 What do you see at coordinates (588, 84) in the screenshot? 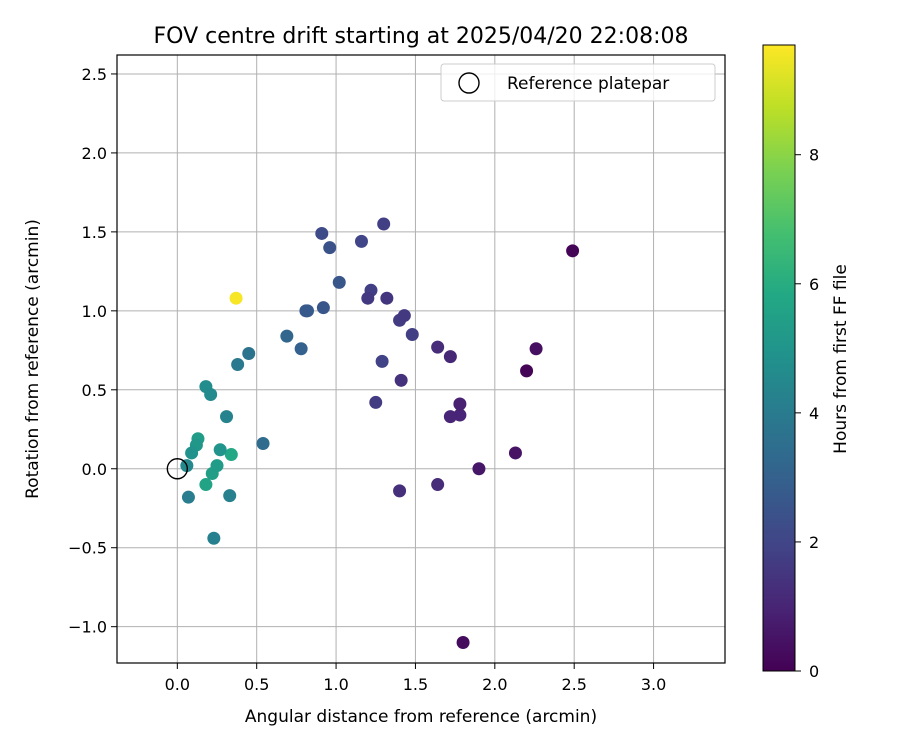
I see `legend-label-reference-platepar: Reference platepar` at bounding box center [588, 84].